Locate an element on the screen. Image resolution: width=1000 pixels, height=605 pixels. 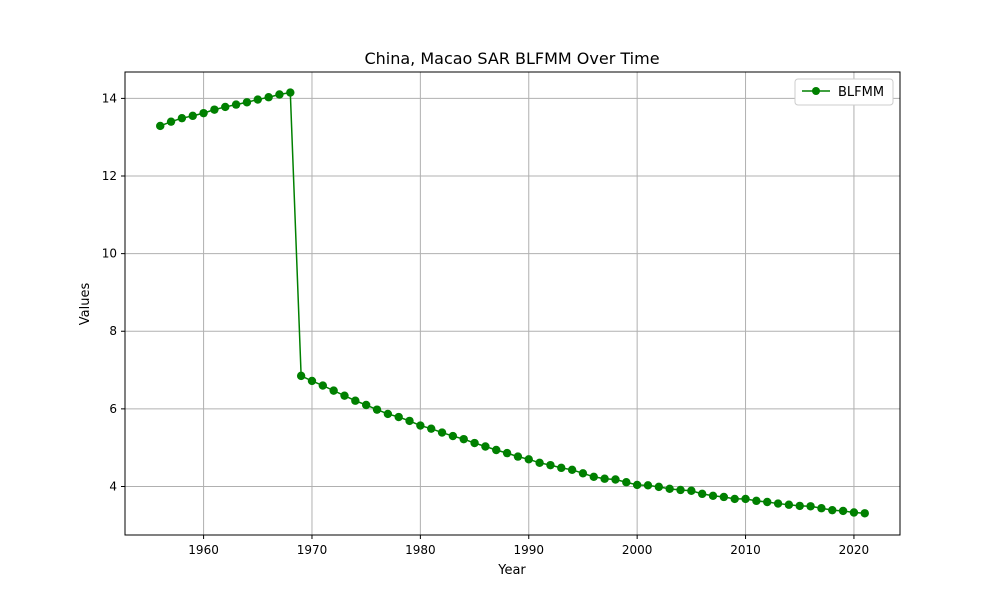
legend-marker is located at coordinates (816, 91).